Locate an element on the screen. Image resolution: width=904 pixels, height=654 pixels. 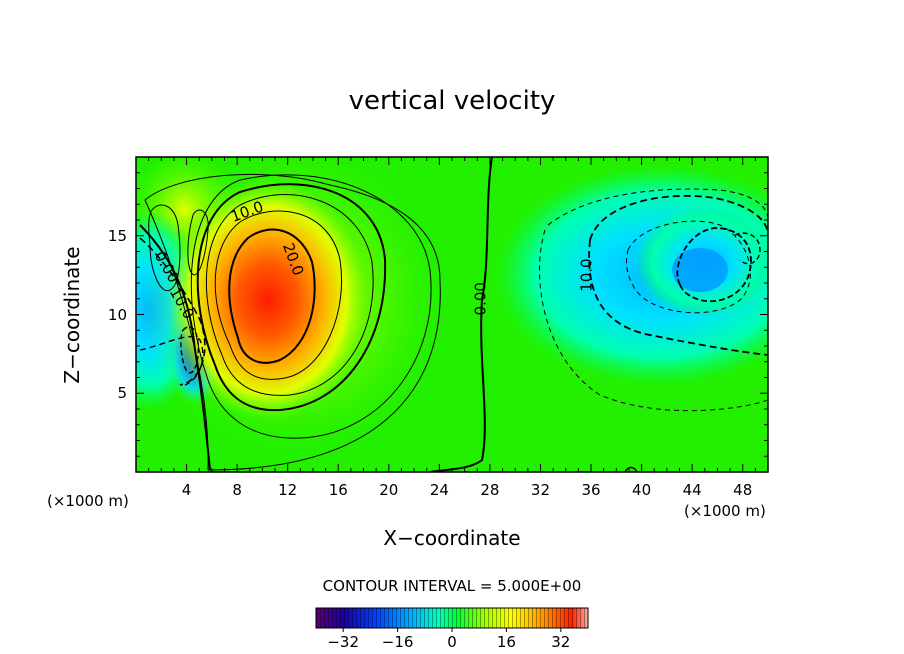
x-tick-label: 44 is located at coordinates (692, 490).